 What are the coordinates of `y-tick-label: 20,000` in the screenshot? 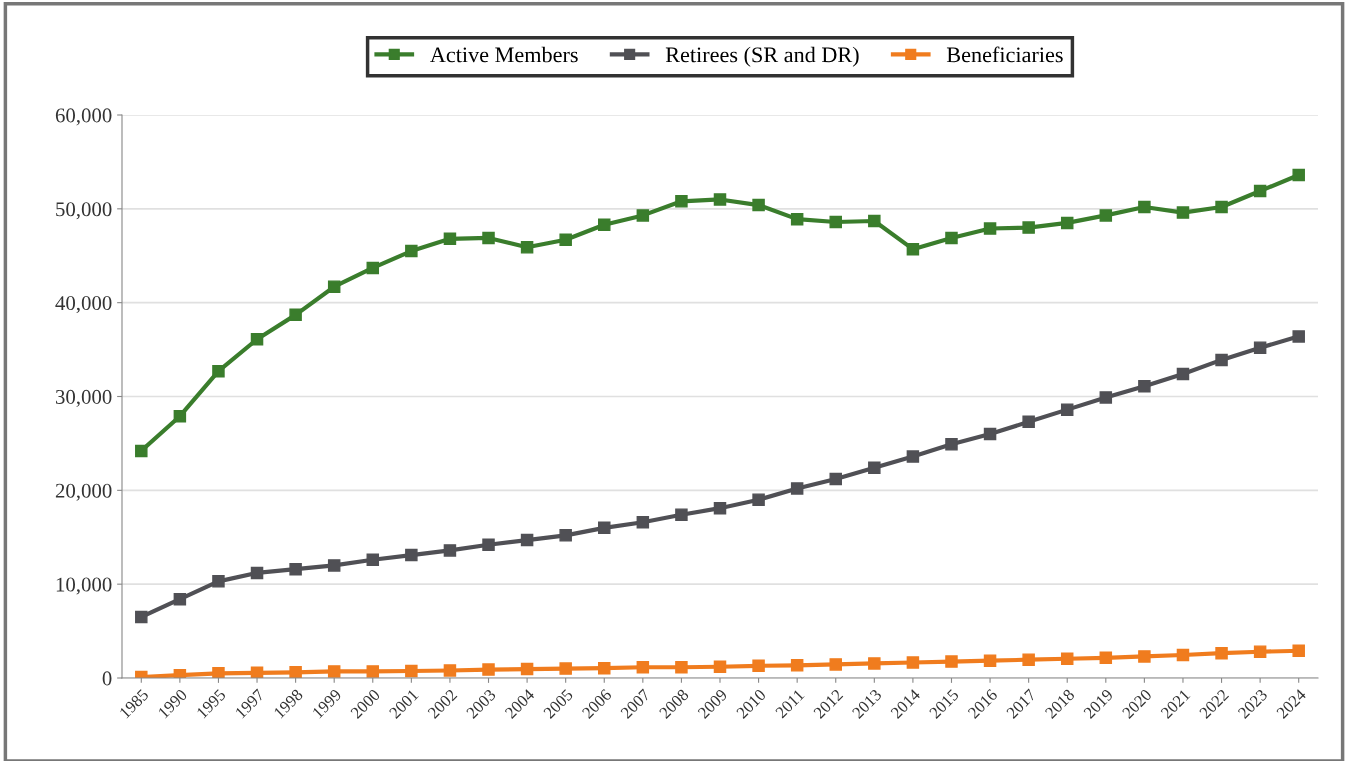 It's located at (83, 492).